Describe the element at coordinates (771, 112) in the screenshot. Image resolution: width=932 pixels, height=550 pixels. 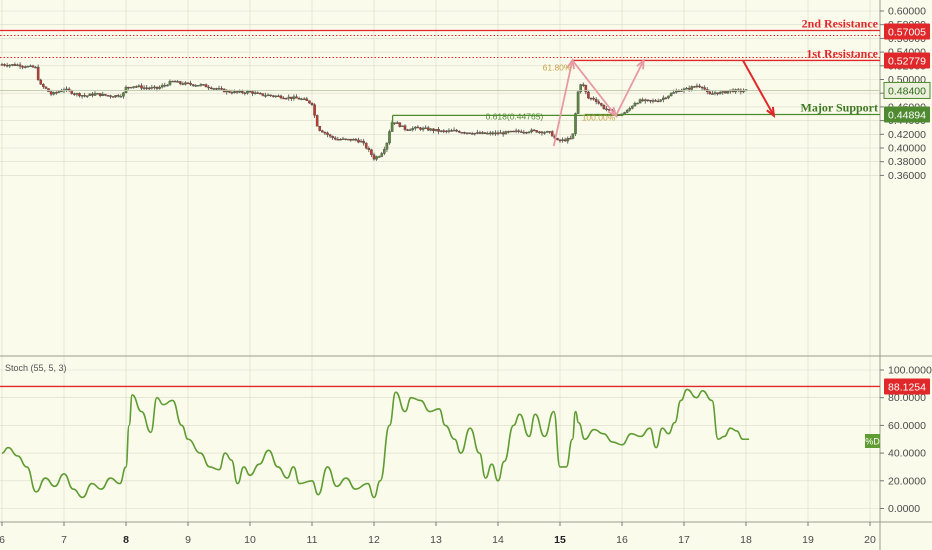
I see `projection-arrow-head` at that location.